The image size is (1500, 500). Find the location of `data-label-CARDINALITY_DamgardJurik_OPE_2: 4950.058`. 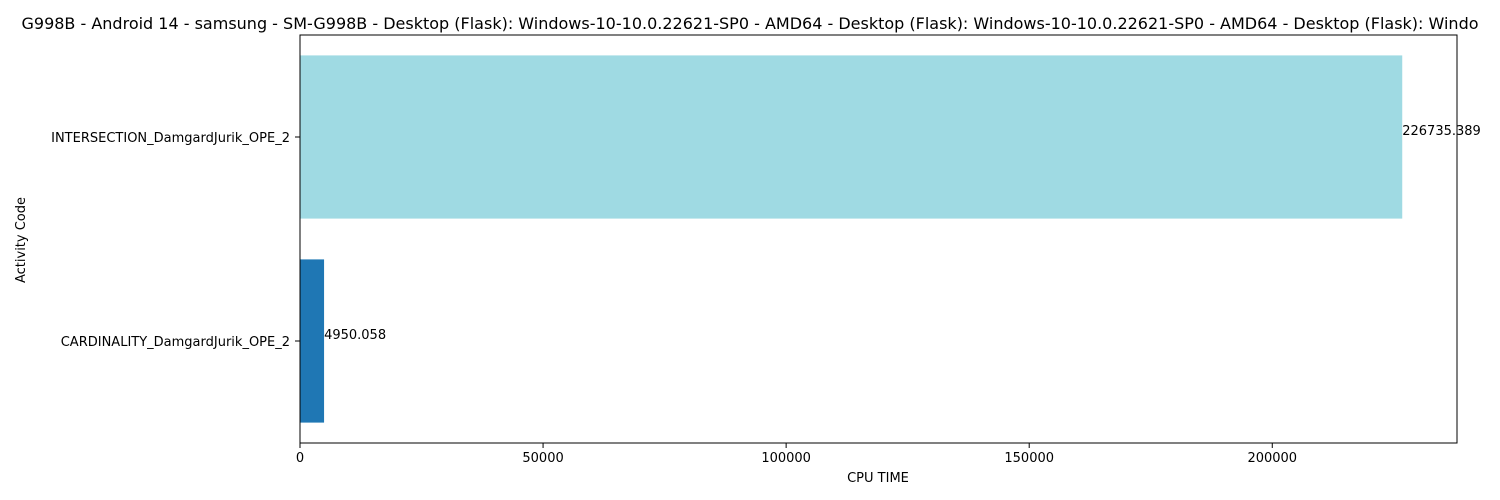

data-label-CARDINALITY_DamgardJurik_OPE_2: 4950.058 is located at coordinates (355, 335).